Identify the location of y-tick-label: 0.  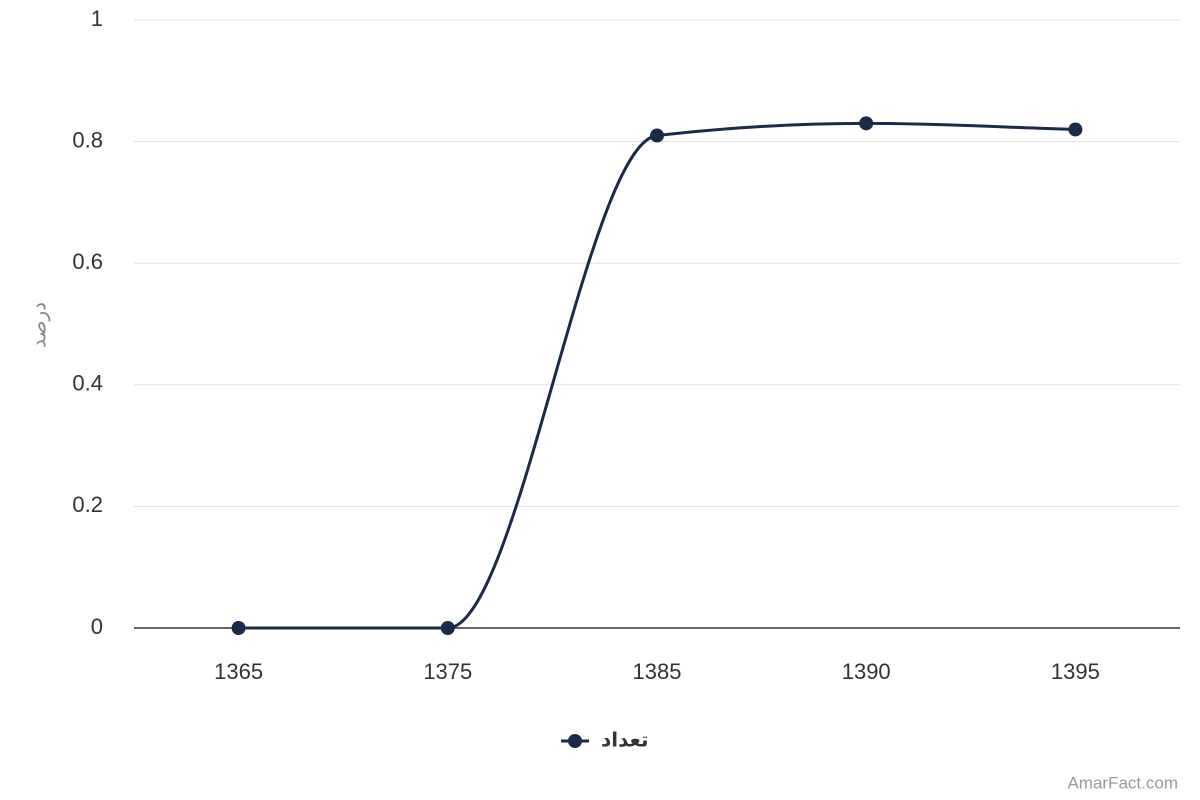
(97, 626).